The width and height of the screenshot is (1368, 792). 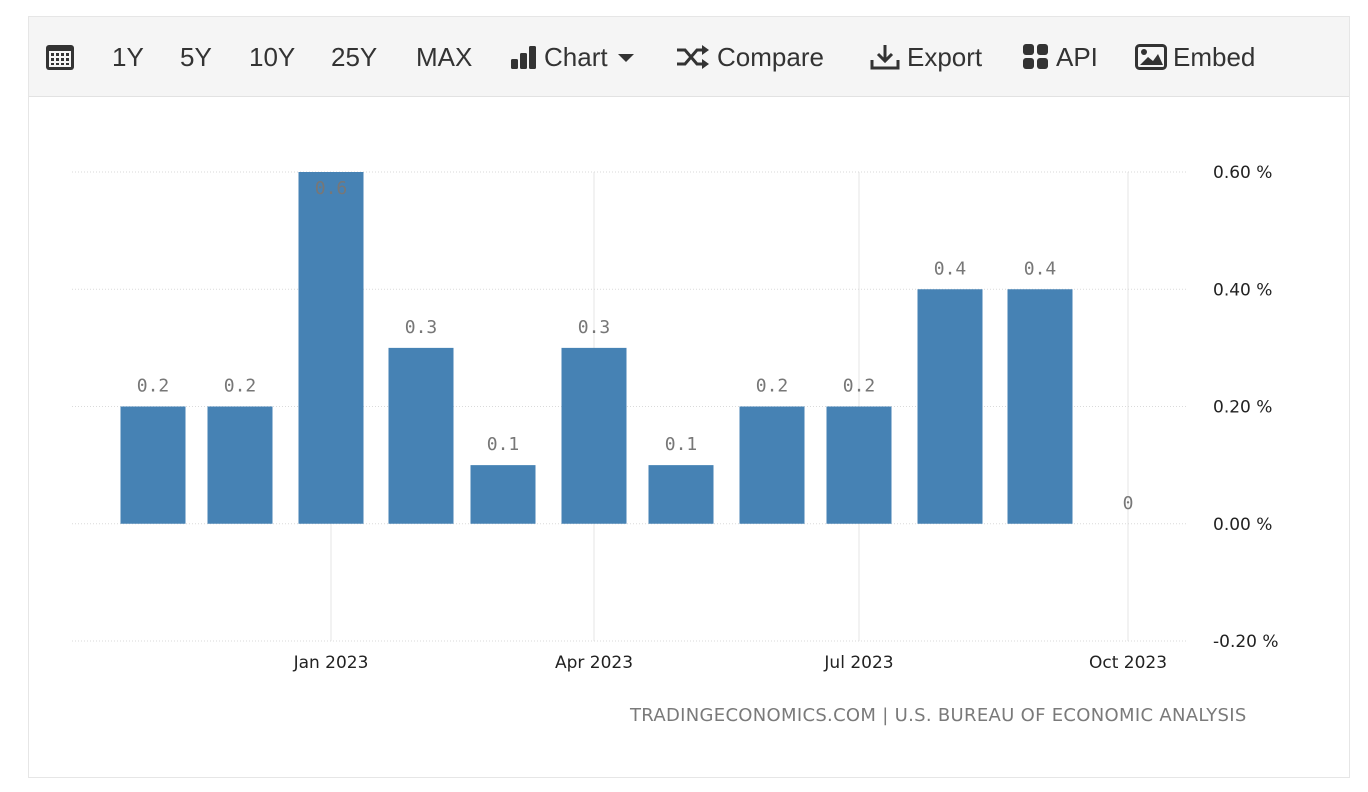 I want to click on bar-may-2023, so click(x=772, y=465).